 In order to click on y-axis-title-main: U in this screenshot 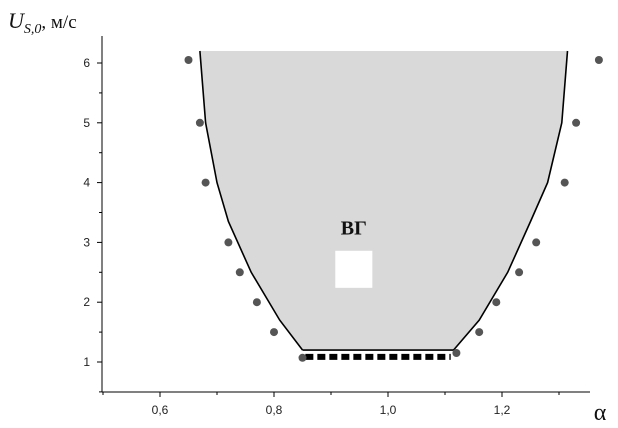, I will do `click(17, 20)`.